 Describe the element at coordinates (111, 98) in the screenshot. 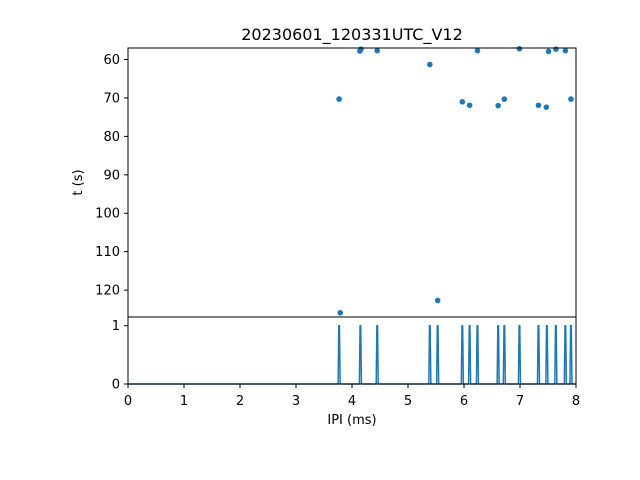

I see `scatter-y-tick-label-1: 70` at that location.